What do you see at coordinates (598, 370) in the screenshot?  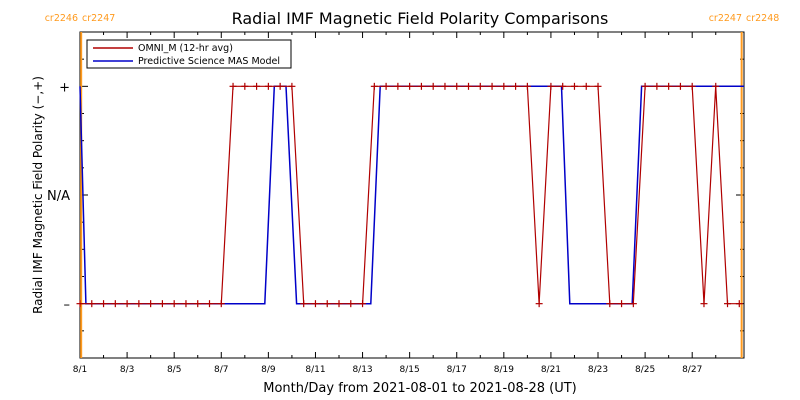 I see `x-tick-label: 8/23` at bounding box center [598, 370].